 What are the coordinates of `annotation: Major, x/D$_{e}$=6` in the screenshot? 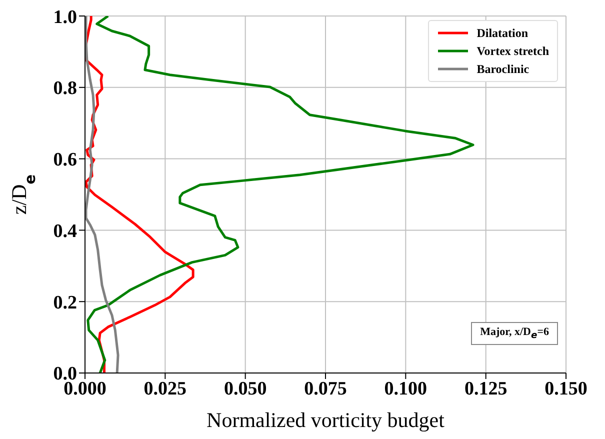 It's located at (514, 334).